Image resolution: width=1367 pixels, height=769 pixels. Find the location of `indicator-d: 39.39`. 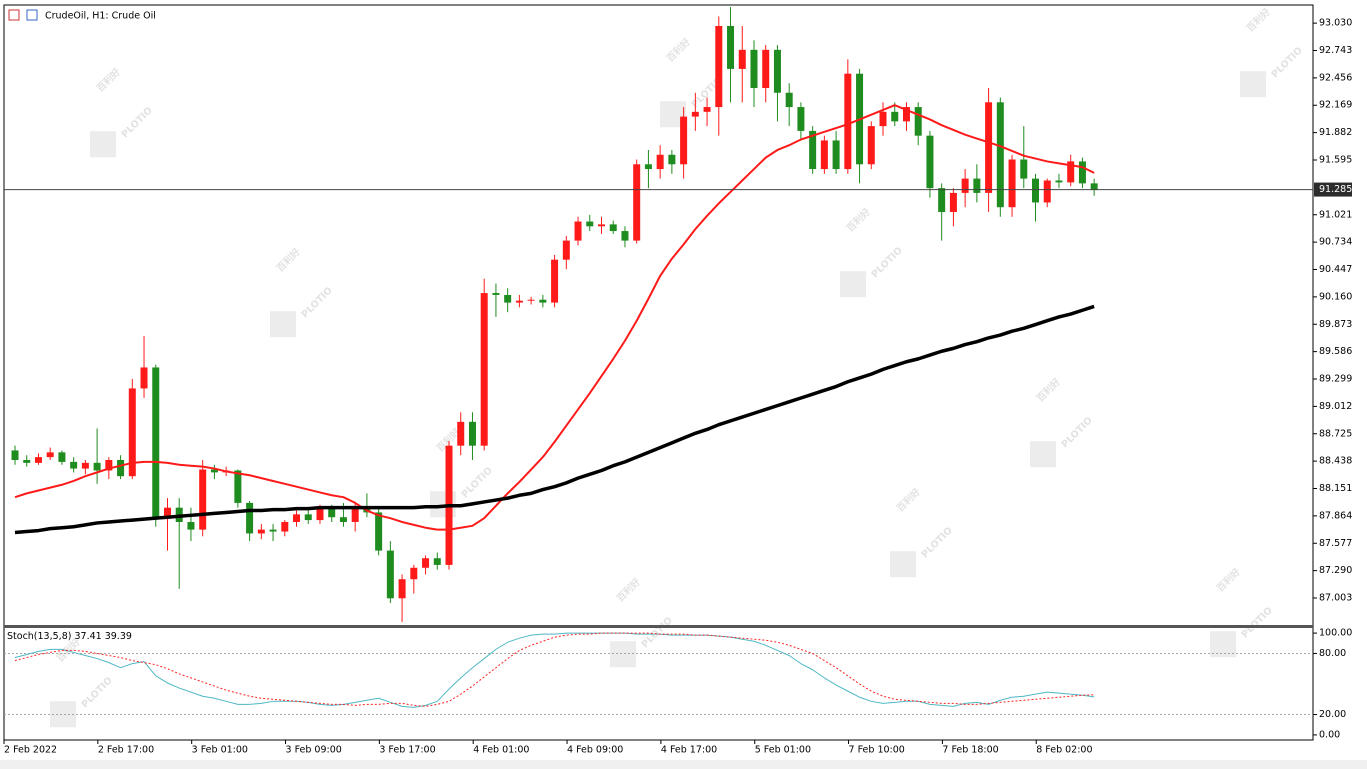

indicator-d: 39.39 is located at coordinates (118, 636).